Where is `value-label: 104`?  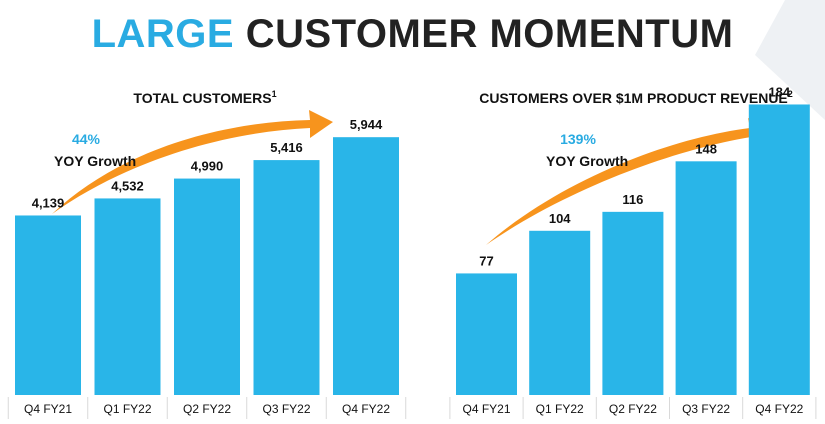 value-label: 104 is located at coordinates (560, 218).